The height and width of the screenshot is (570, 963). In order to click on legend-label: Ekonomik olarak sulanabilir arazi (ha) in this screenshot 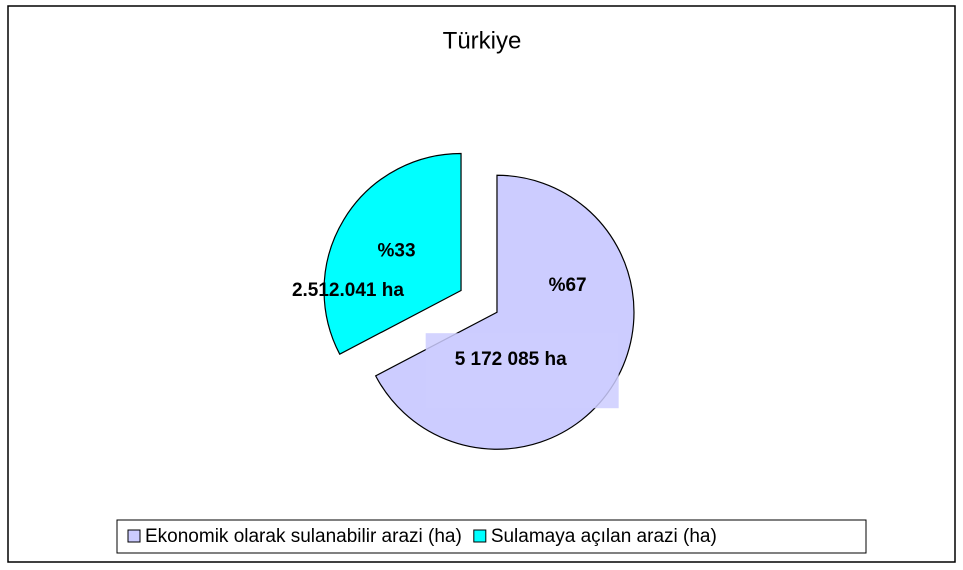, I will do `click(303, 536)`.